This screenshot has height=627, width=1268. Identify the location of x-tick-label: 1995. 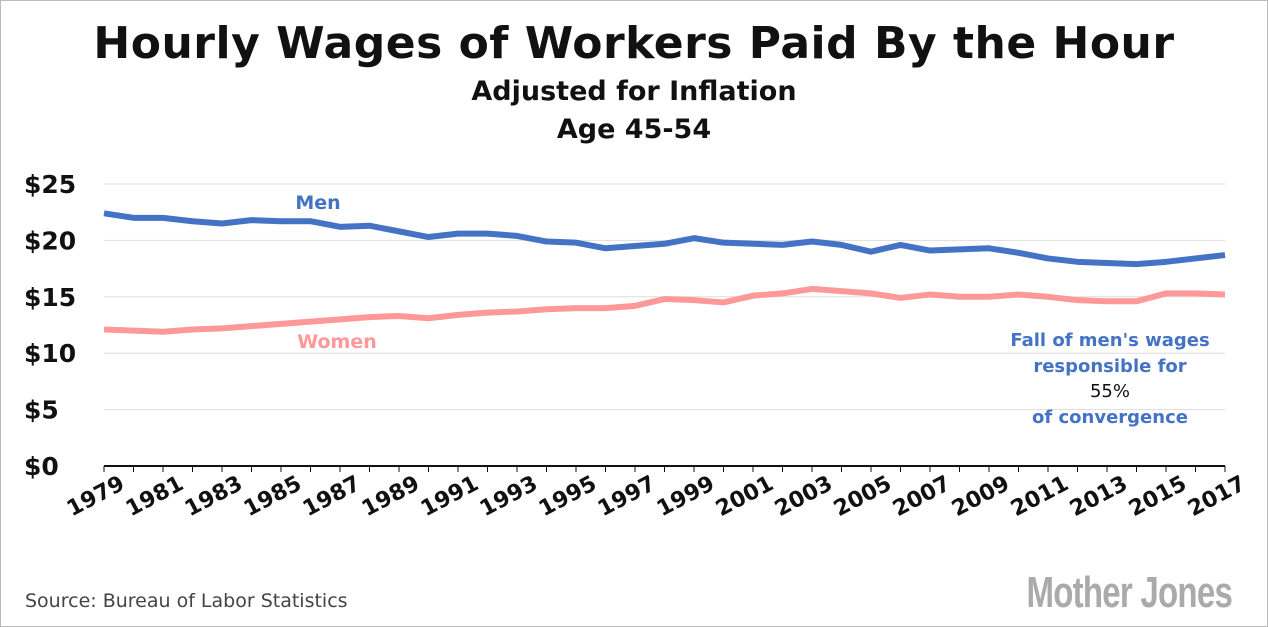
(568, 496).